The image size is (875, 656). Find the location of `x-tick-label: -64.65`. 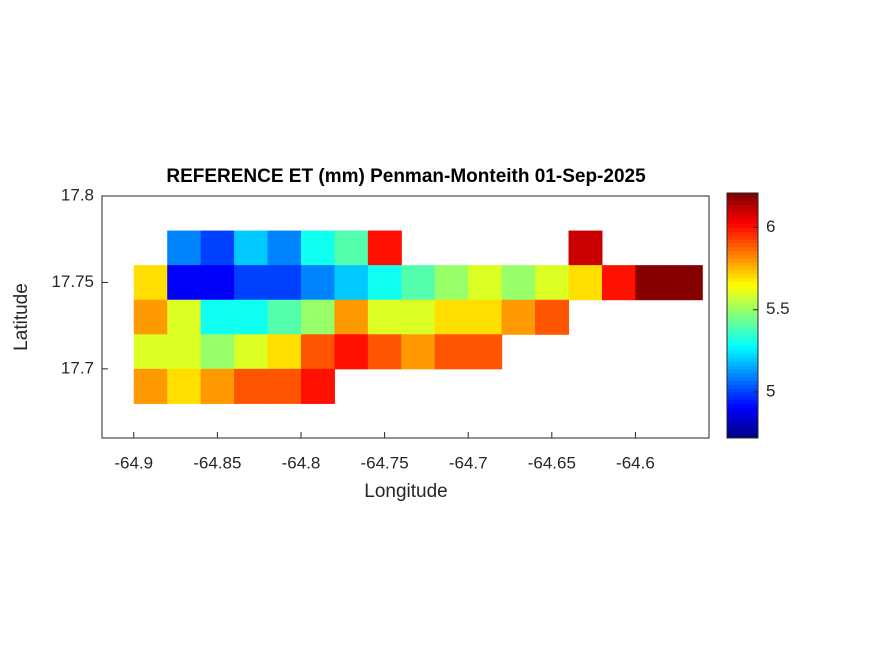

x-tick-label: -64.65 is located at coordinates (552, 462).